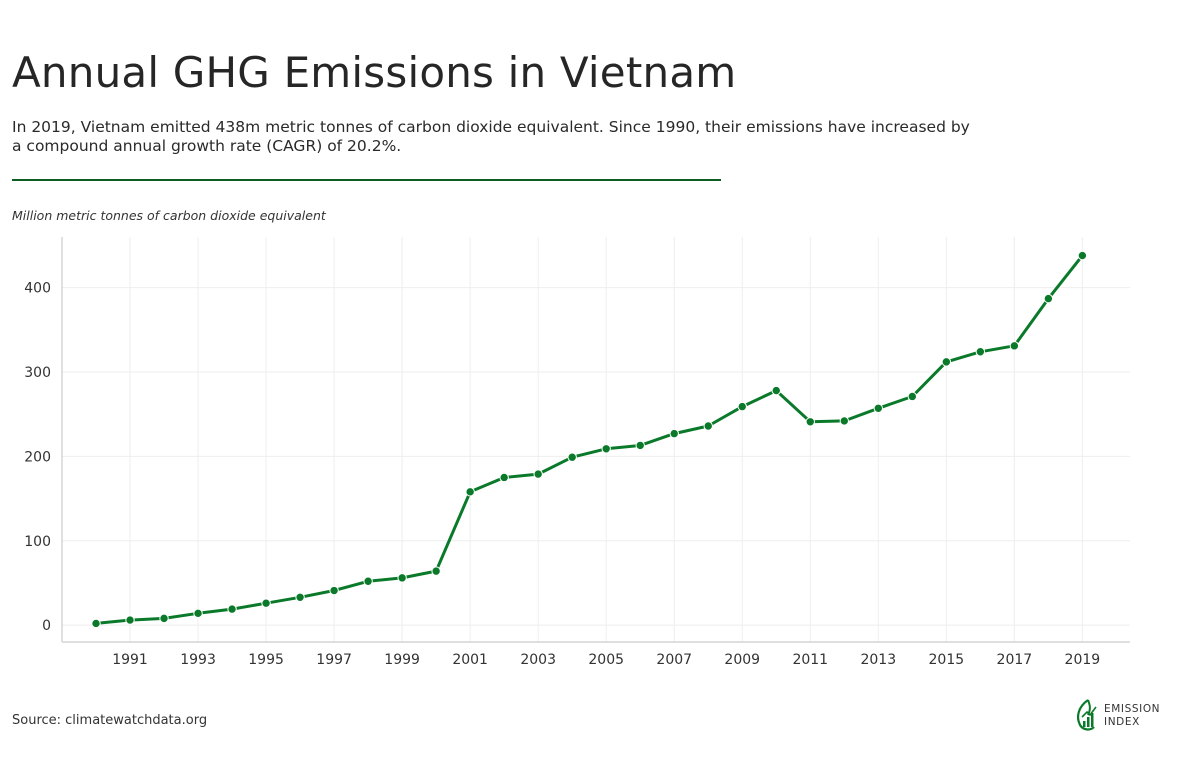 Image resolution: width=1190 pixels, height=763 pixels. What do you see at coordinates (947, 660) in the screenshot?
I see `x-tick-label: 2015` at bounding box center [947, 660].